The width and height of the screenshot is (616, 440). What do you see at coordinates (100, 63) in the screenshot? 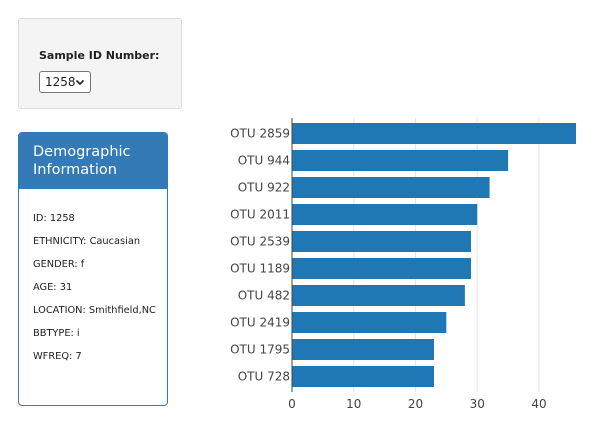
I see `sample-selector-well: Sample ID Number: 1258` at bounding box center [100, 63].